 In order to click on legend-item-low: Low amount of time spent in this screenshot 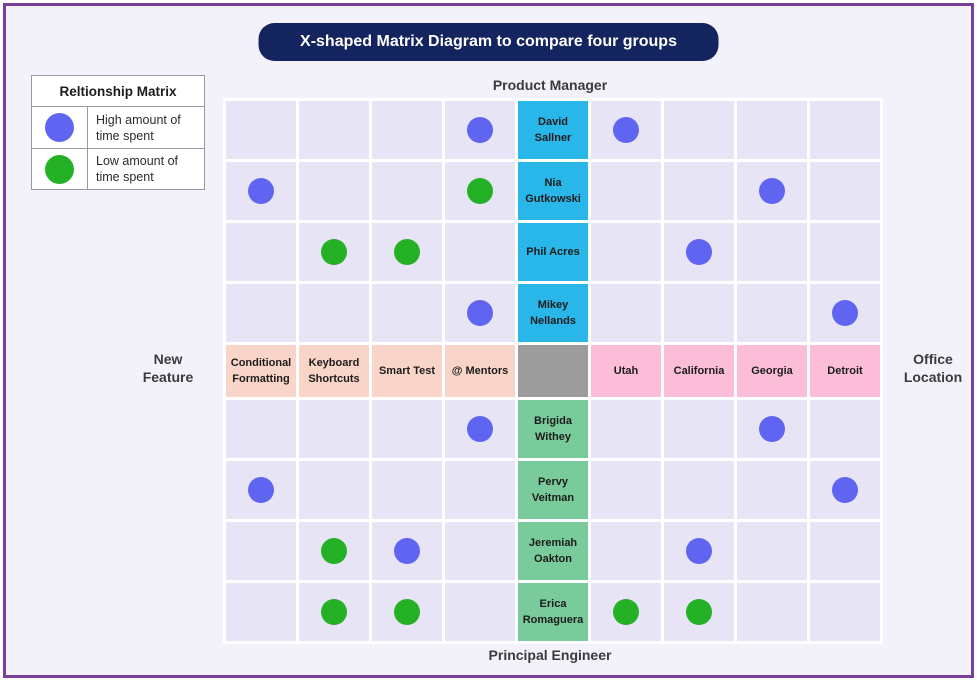, I will do `click(118, 168)`.